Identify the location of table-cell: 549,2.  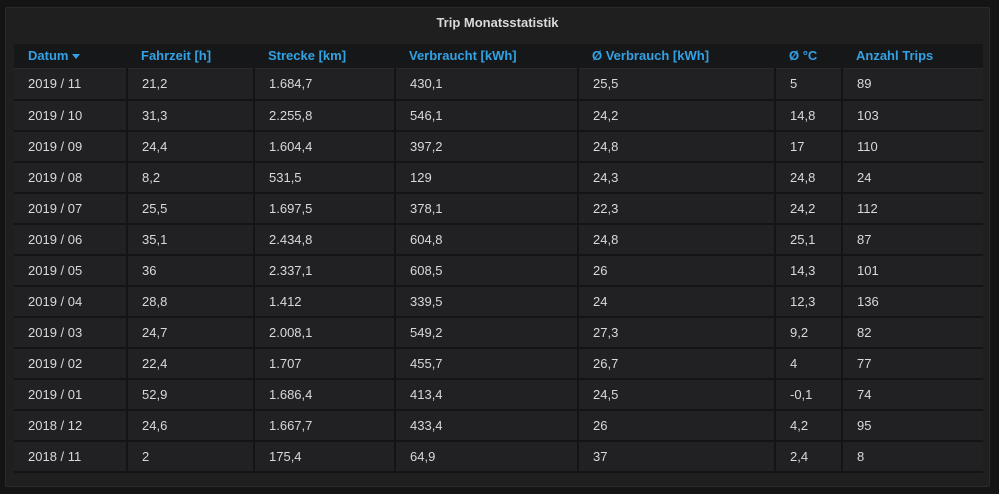
(487, 332).